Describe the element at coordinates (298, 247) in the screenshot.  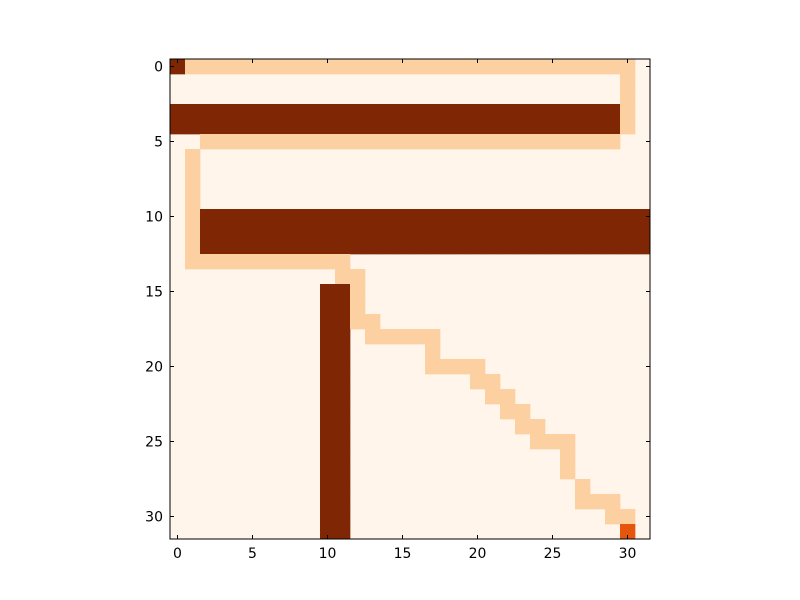
I see `heatmap-cell-wall-r12-c8` at that location.